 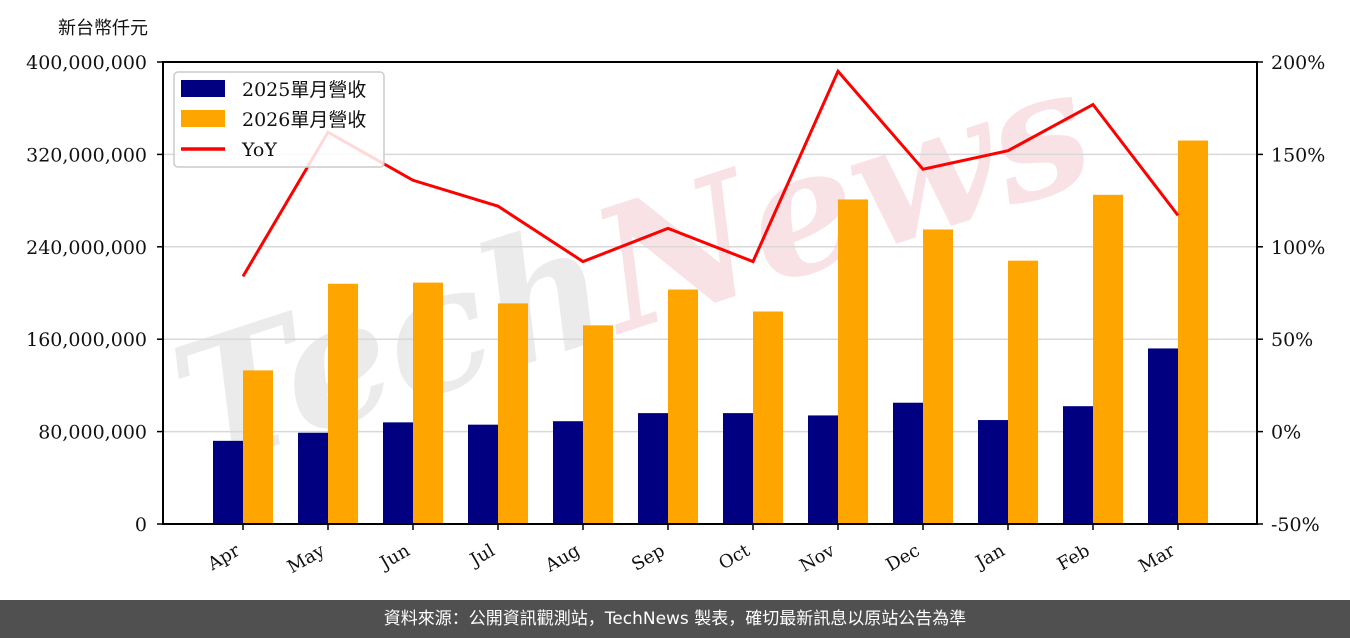 I want to click on x-tick-label: Dec, so click(x=903, y=558).